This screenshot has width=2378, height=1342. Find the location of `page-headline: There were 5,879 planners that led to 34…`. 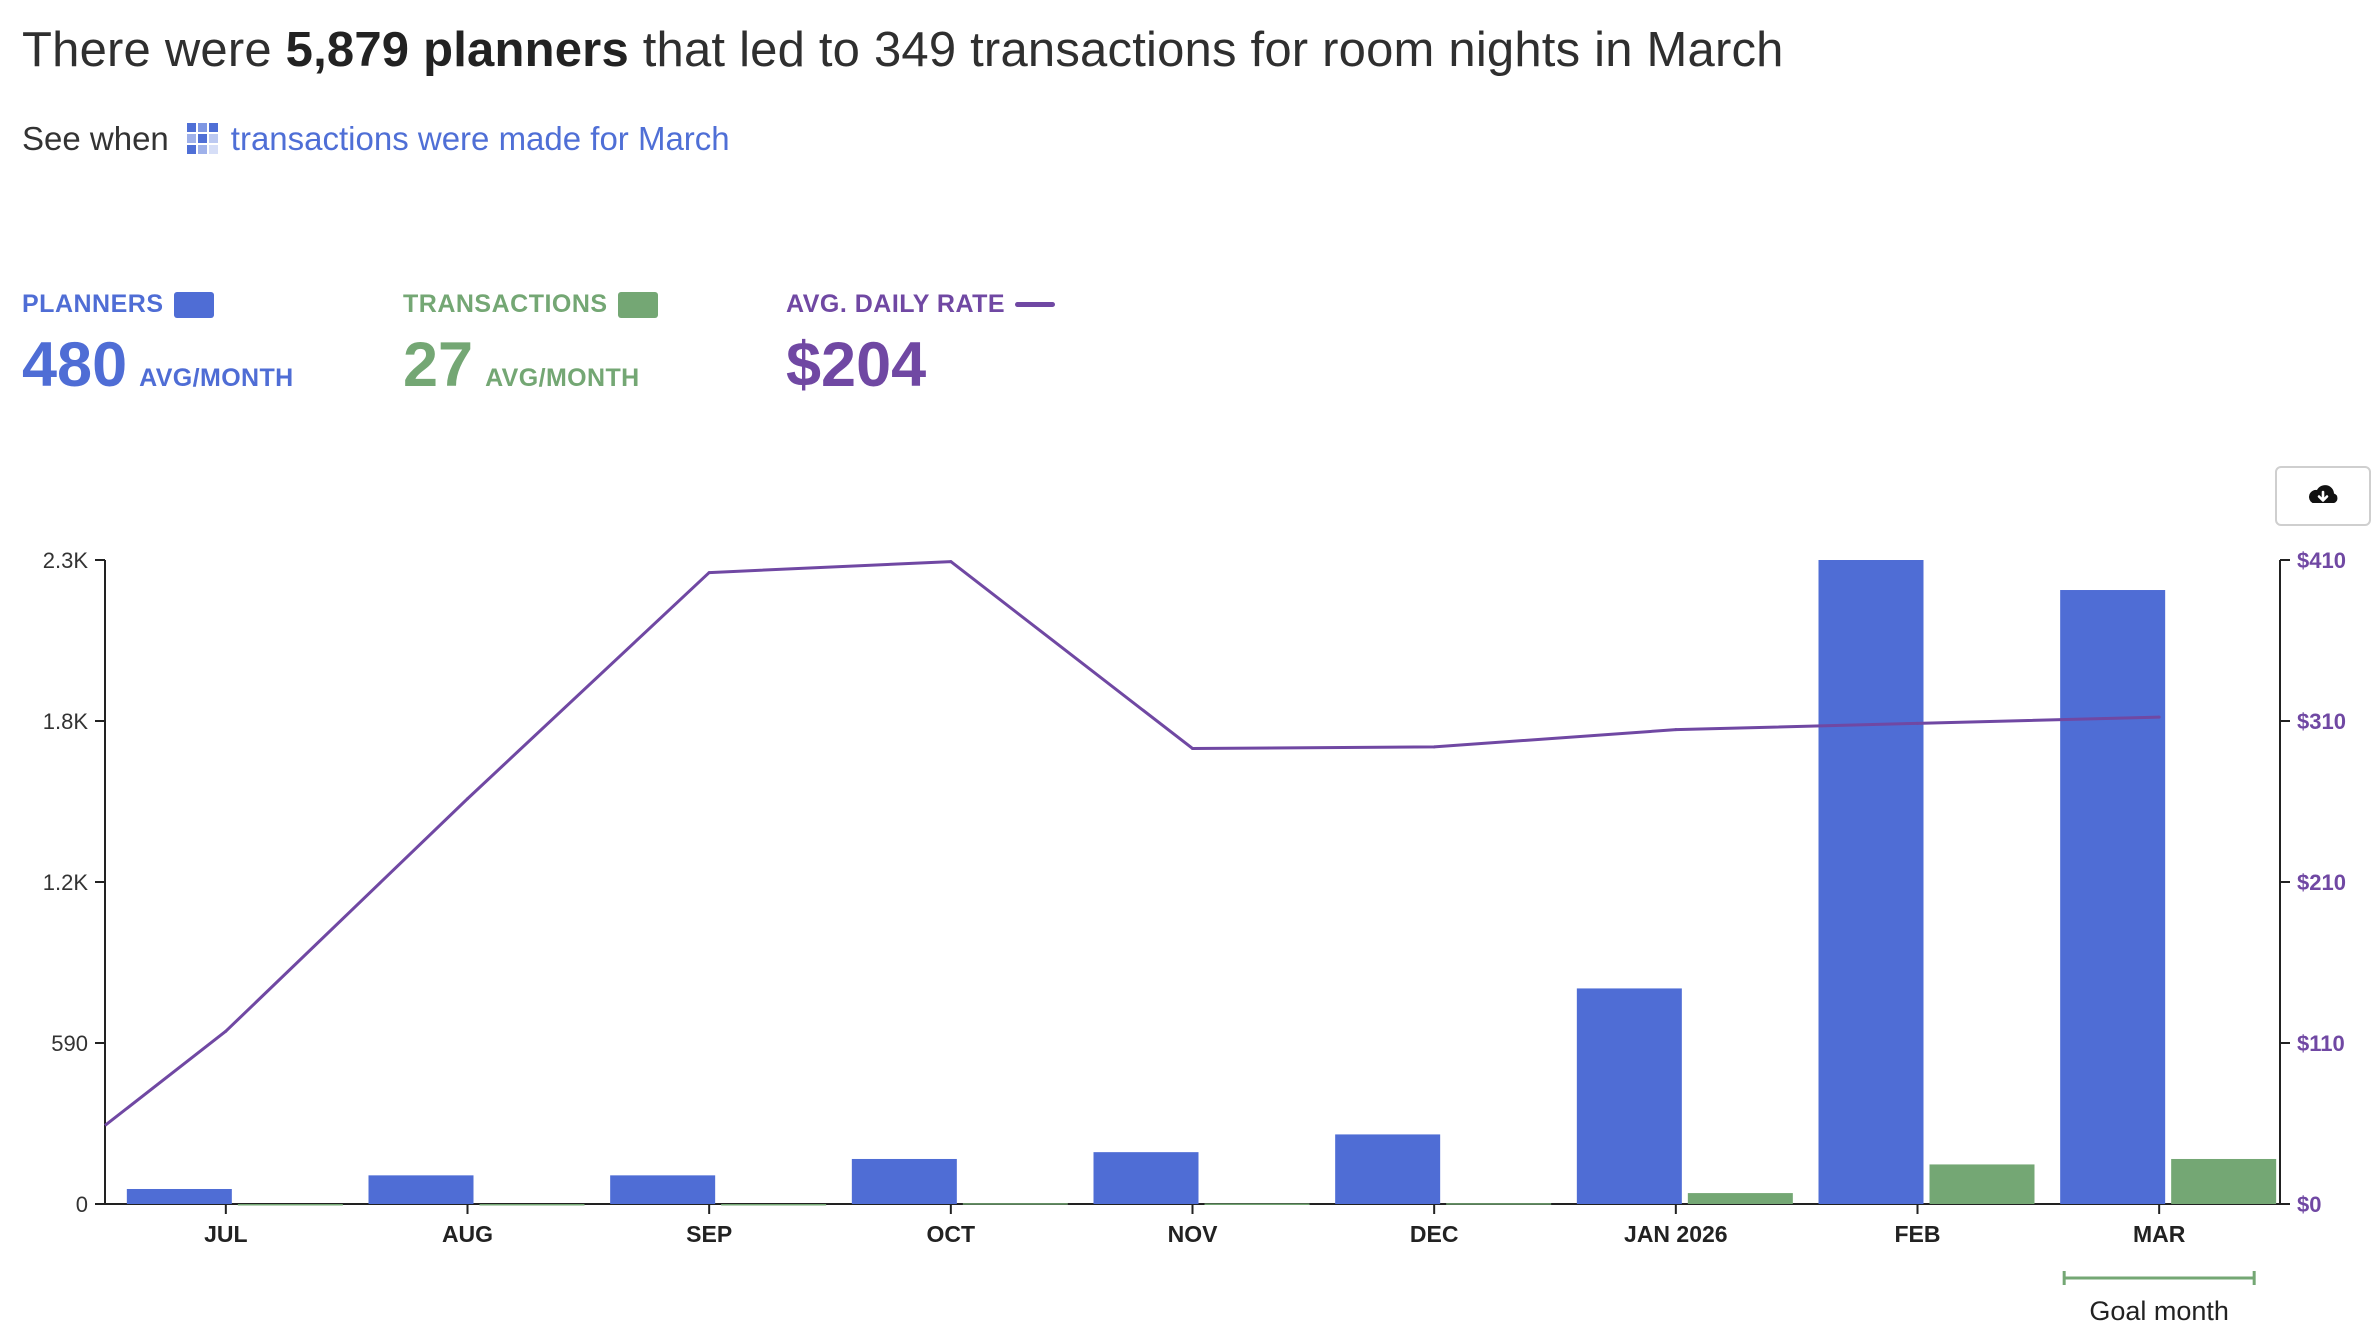

page-headline: There were 5,879 planners that led to 34… is located at coordinates (903, 50).